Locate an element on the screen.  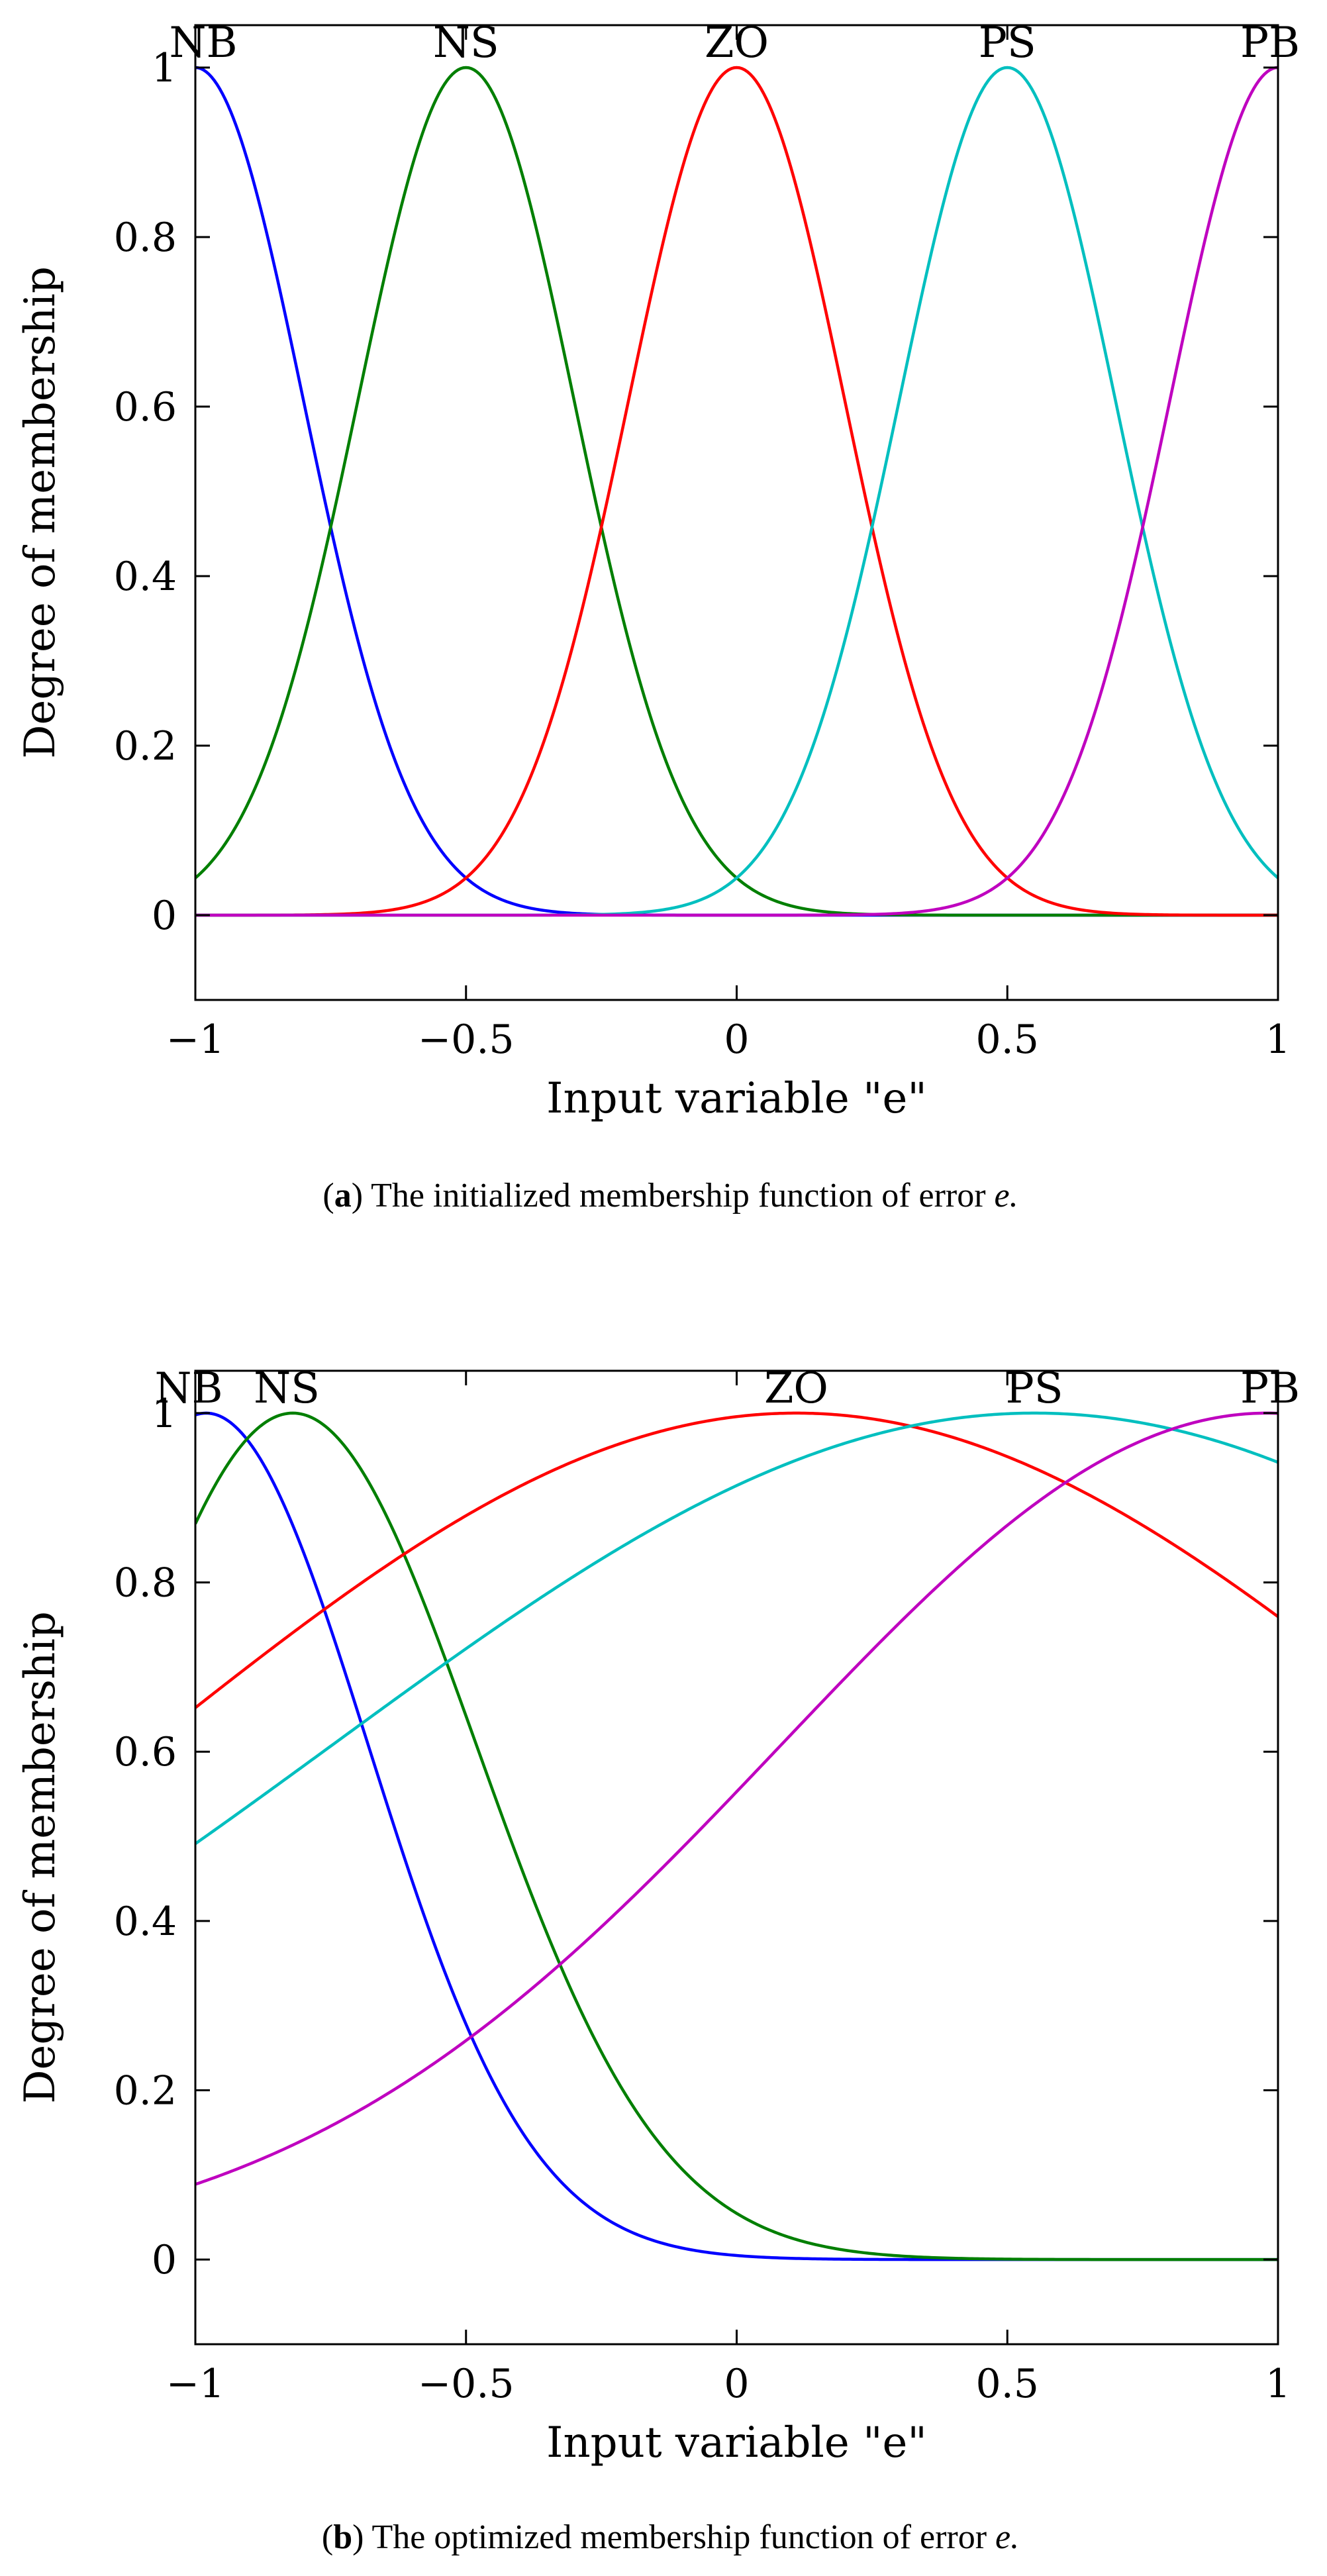
series-line-ps is located at coordinates (737, 1628).